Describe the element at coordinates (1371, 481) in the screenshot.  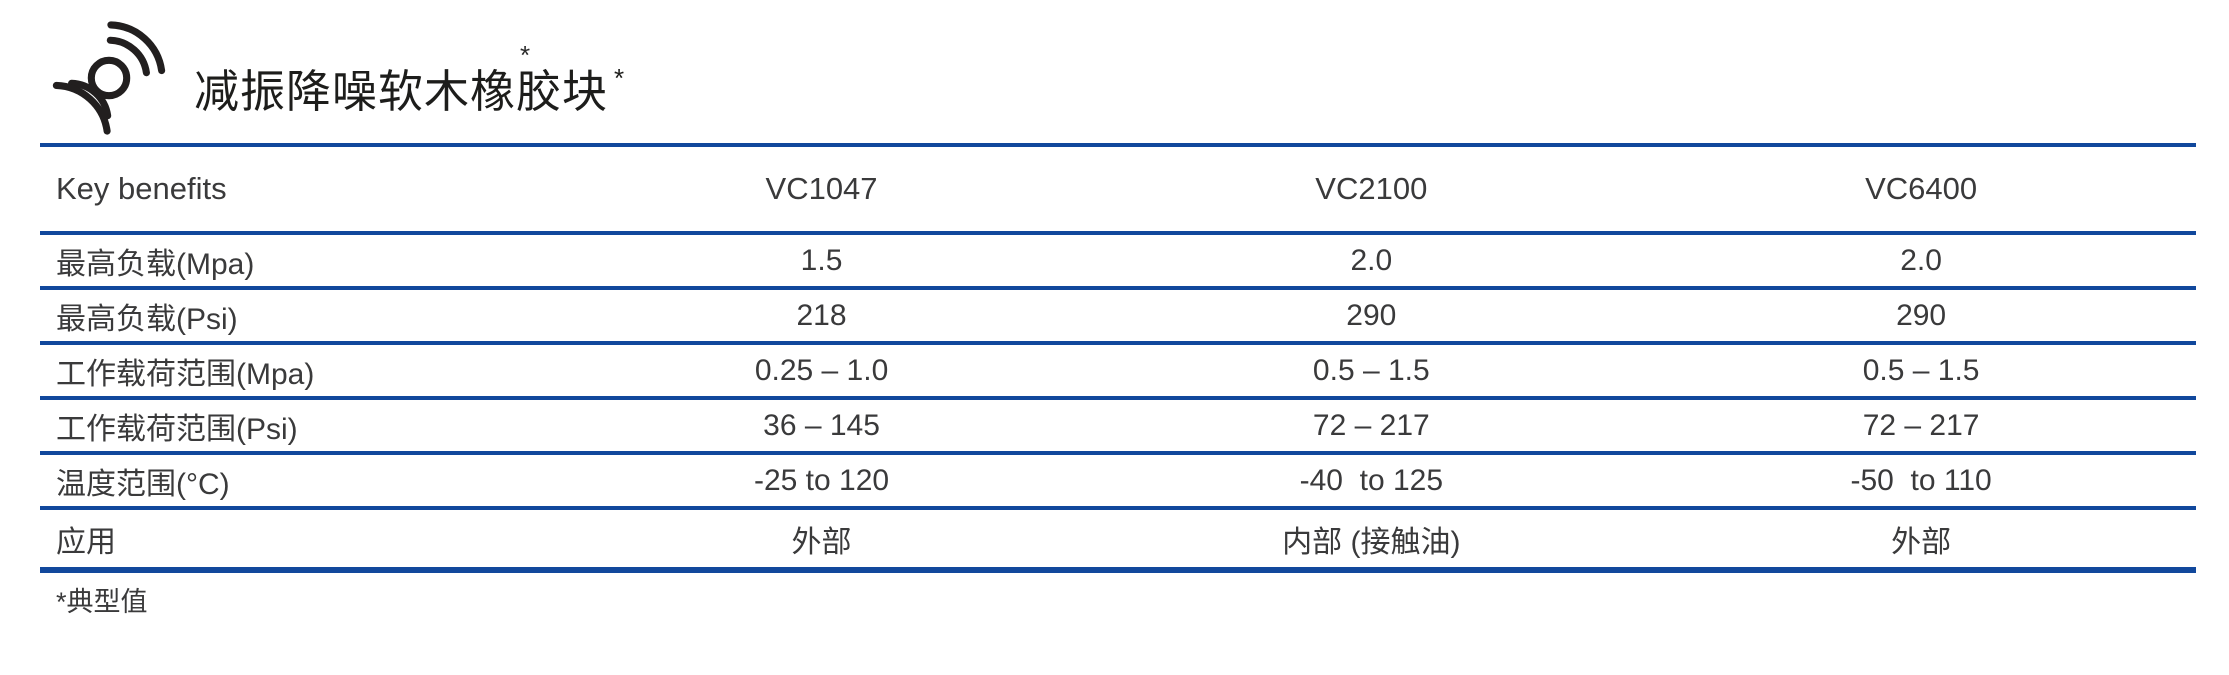
I see `cell-value: -40 to 125` at that location.